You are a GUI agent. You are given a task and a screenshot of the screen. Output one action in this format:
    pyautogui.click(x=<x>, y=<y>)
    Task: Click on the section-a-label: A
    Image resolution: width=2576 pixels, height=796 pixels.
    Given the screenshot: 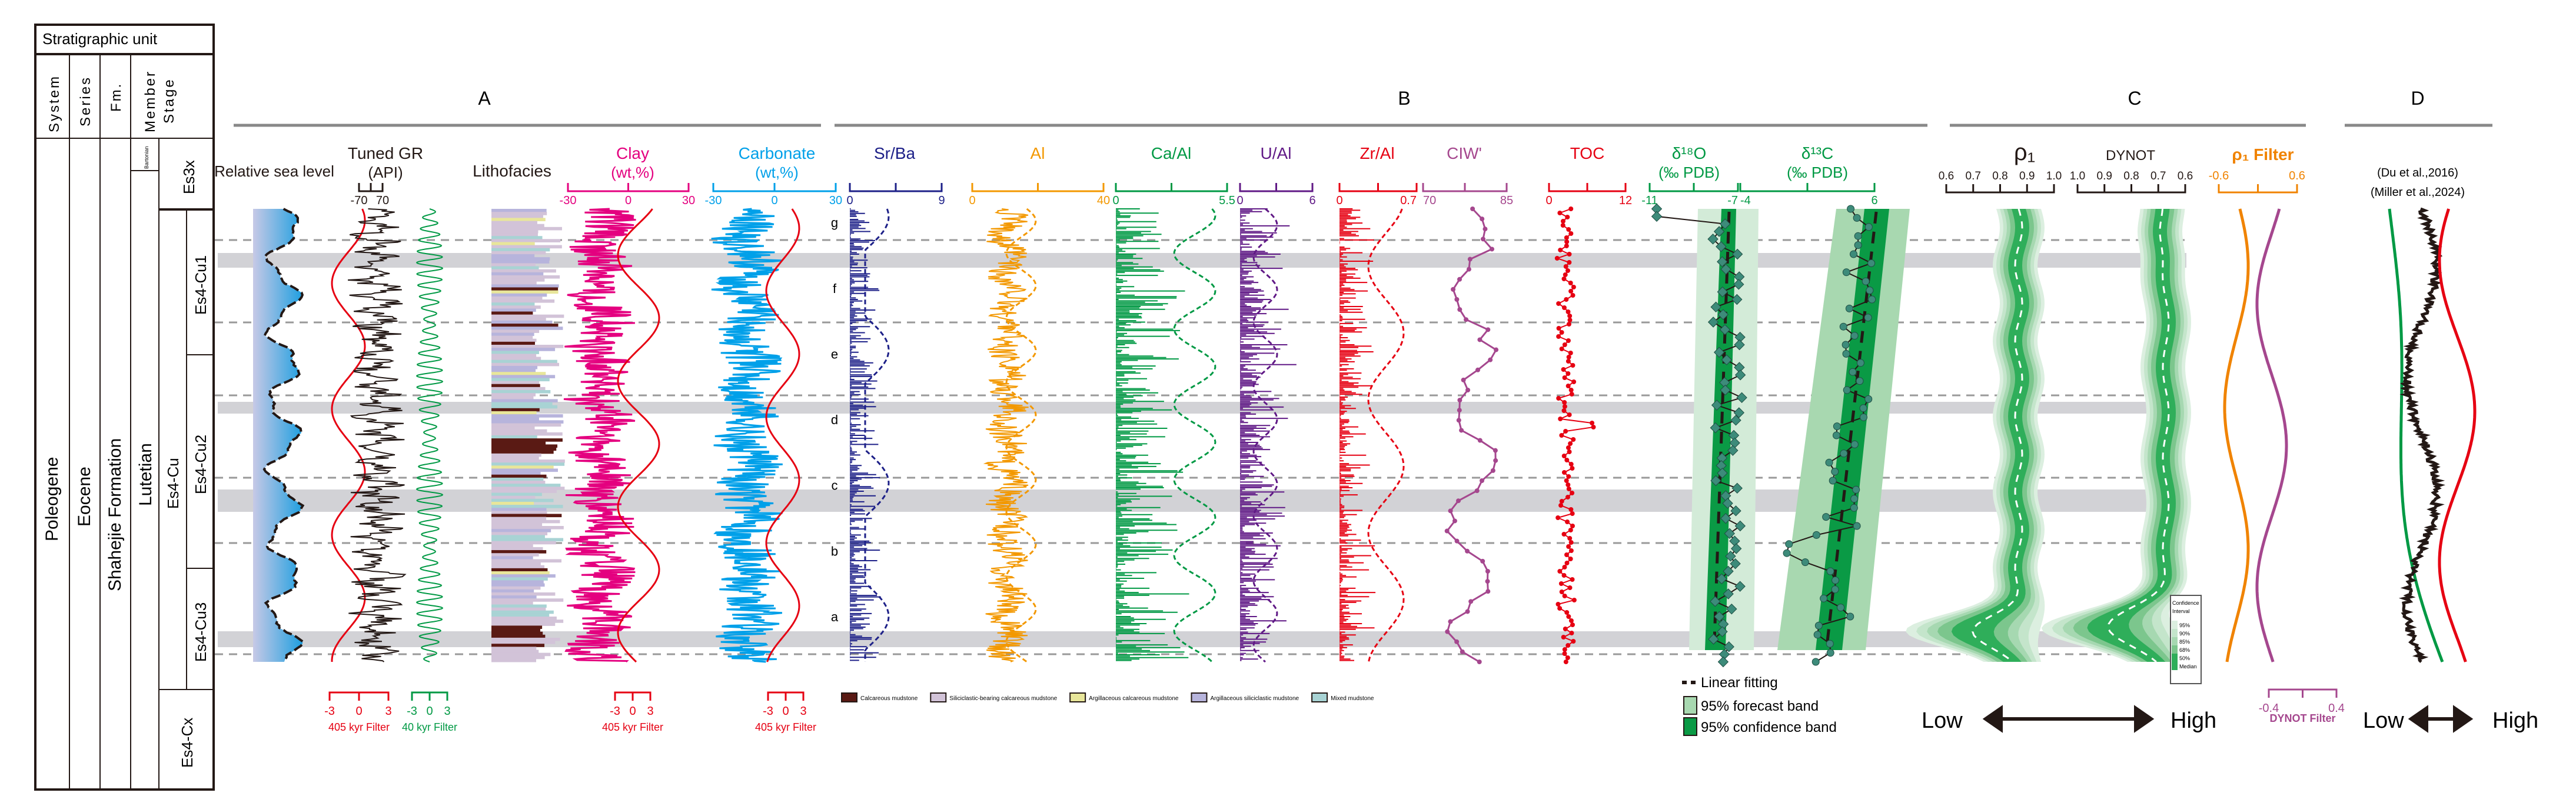 What is the action you would take?
    pyautogui.click(x=484, y=98)
    